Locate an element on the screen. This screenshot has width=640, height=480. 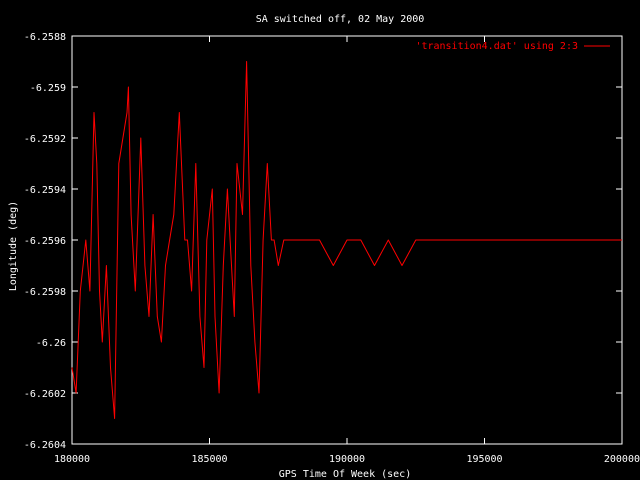
x-tick-label: 200000 is located at coordinates (622, 459).